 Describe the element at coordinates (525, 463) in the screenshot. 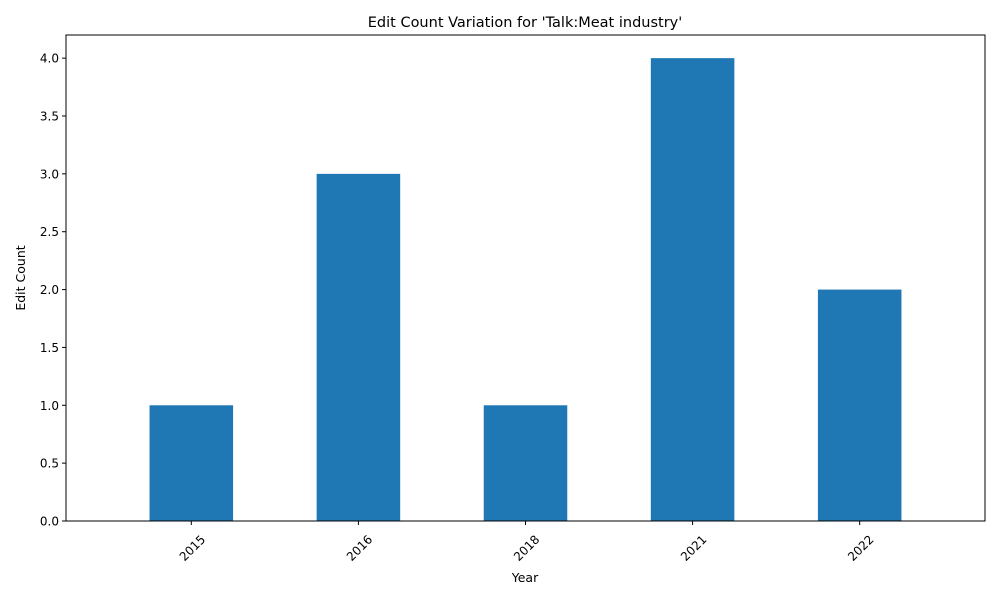

I see `bar-2018` at that location.